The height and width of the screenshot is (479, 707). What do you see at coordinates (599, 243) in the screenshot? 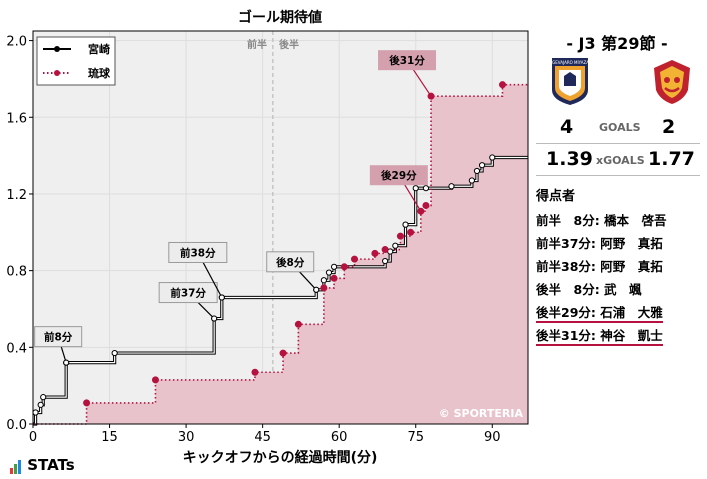
I see `scorer-item: 前半37分: 阿野 真拓` at bounding box center [599, 243].